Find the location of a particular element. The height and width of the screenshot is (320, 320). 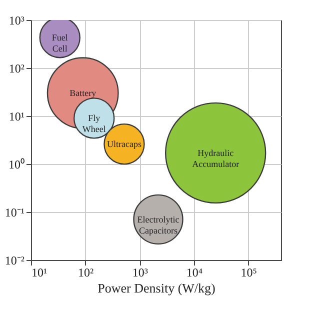

series-label: Ultracaps is located at coordinates (124, 144).